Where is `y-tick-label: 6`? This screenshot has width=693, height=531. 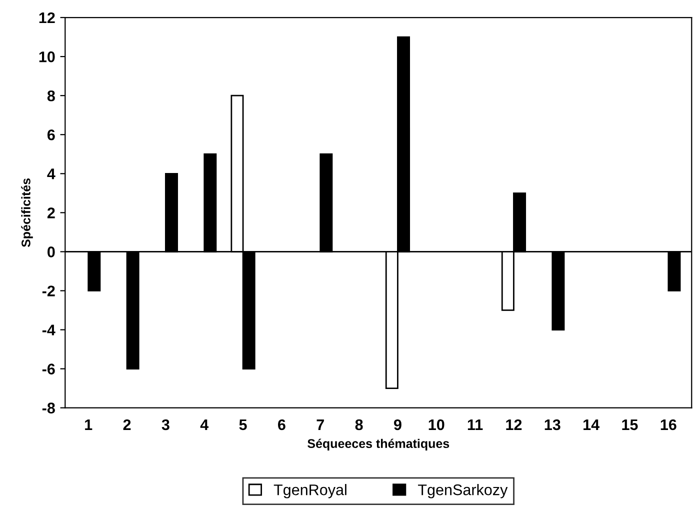
y-tick-label: 6 is located at coordinates (51, 134).